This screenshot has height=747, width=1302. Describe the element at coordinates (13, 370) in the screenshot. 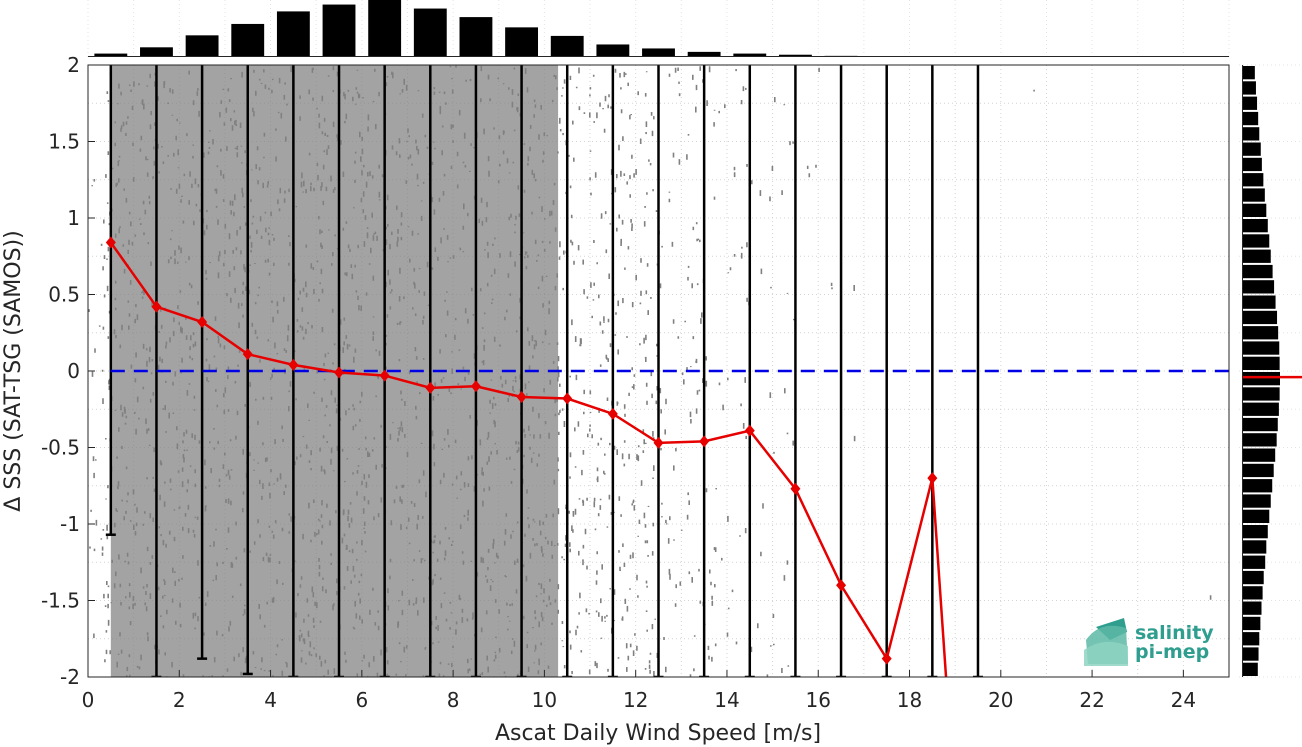

I see `y-axis-label: Δ SSS (SAT-TSG (SAMOS))` at that location.